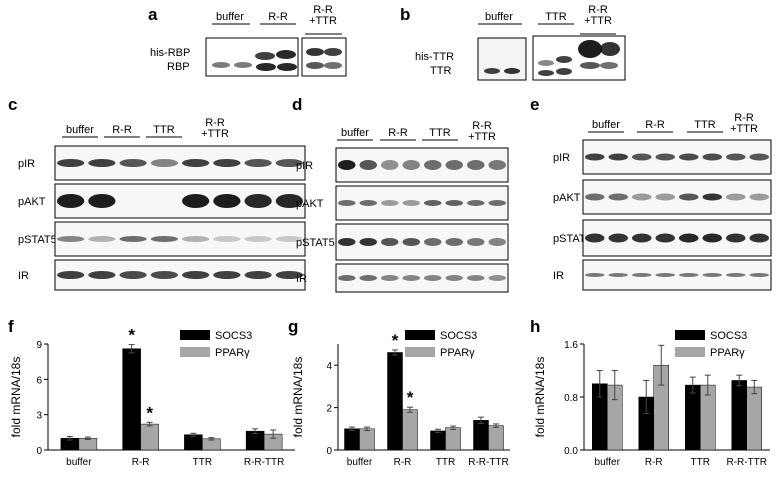 The image size is (777, 493). Describe the element at coordinates (324, 57) in the screenshot. I see `blot-a2` at that location.